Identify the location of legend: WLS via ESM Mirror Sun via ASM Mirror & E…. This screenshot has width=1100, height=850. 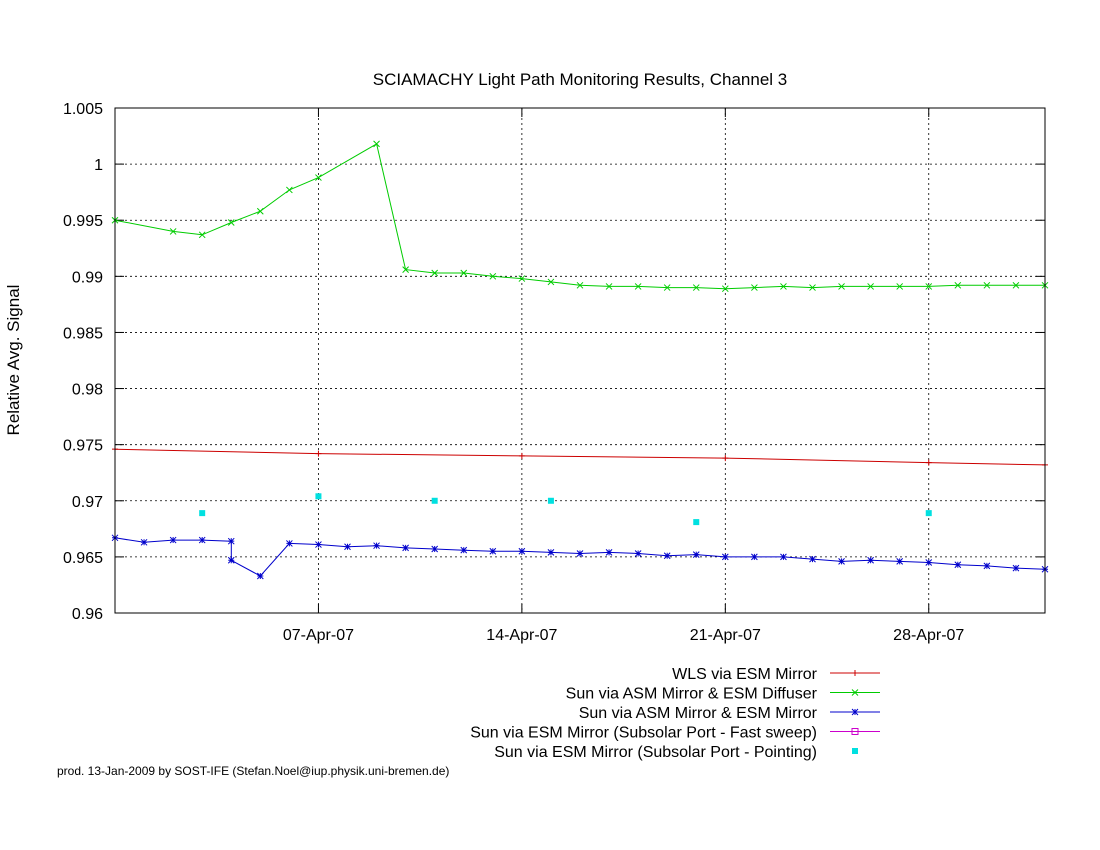
(675, 713).